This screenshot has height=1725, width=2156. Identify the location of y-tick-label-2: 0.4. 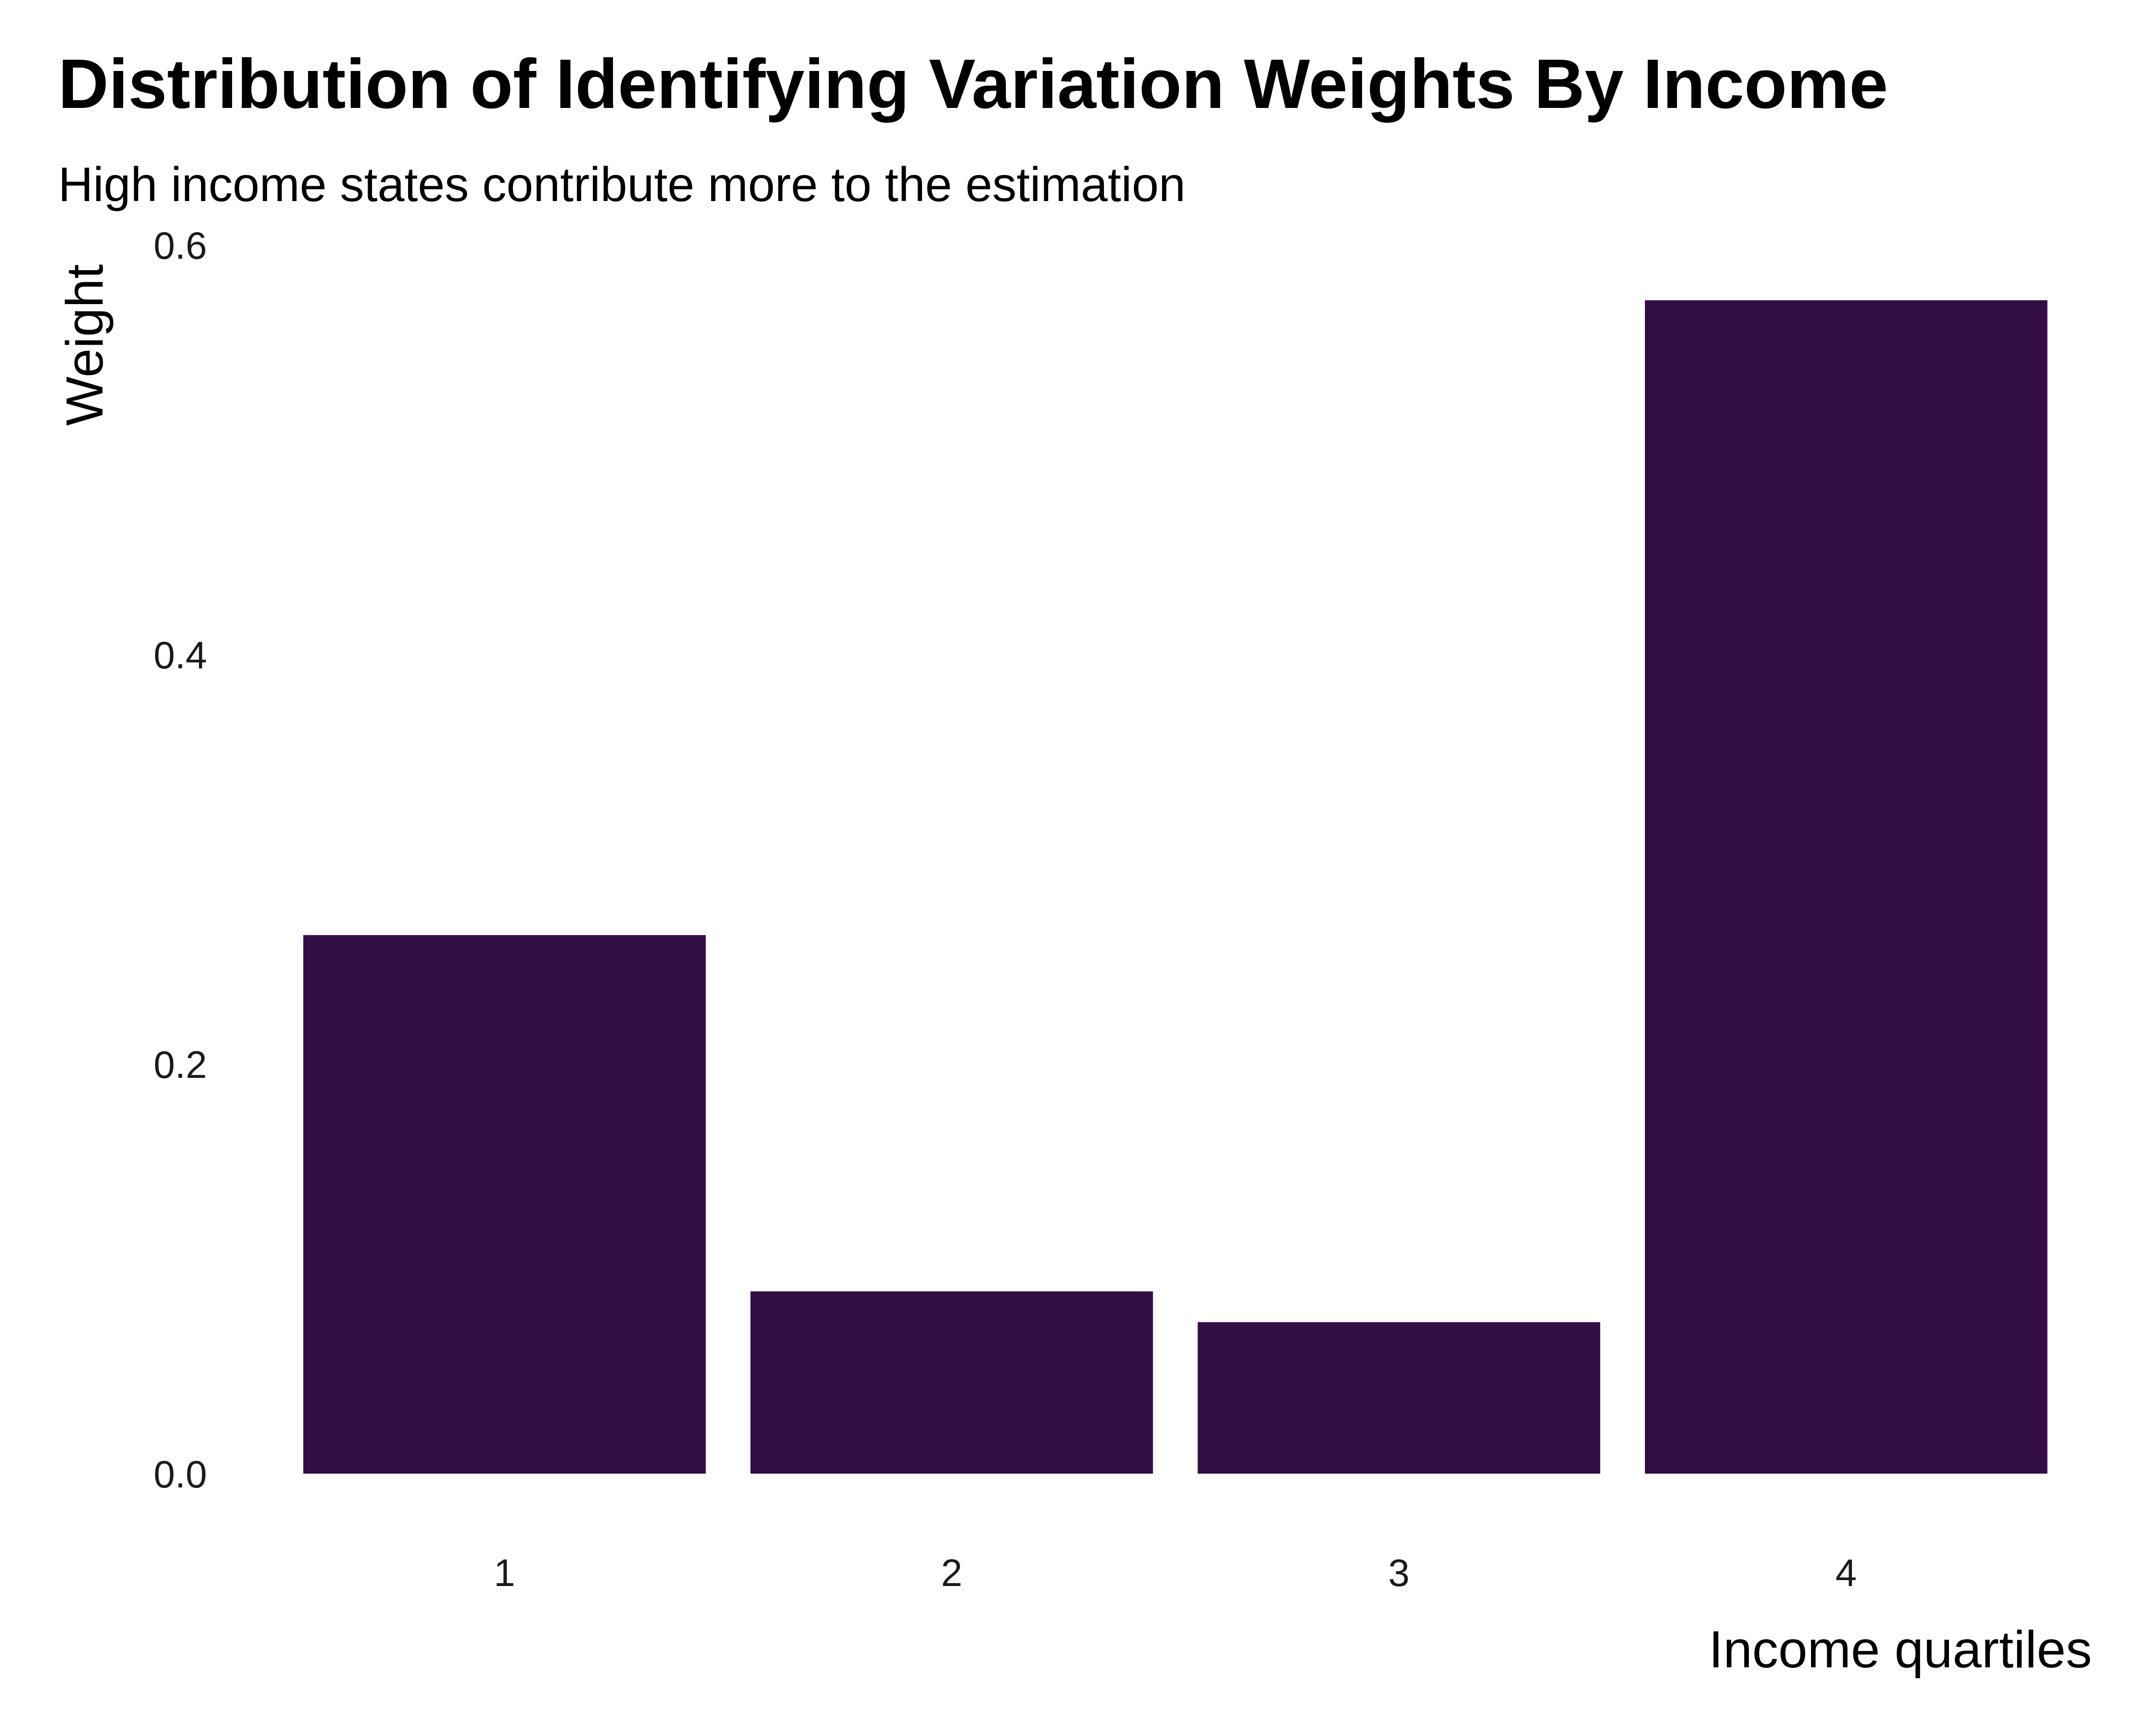
(180, 655).